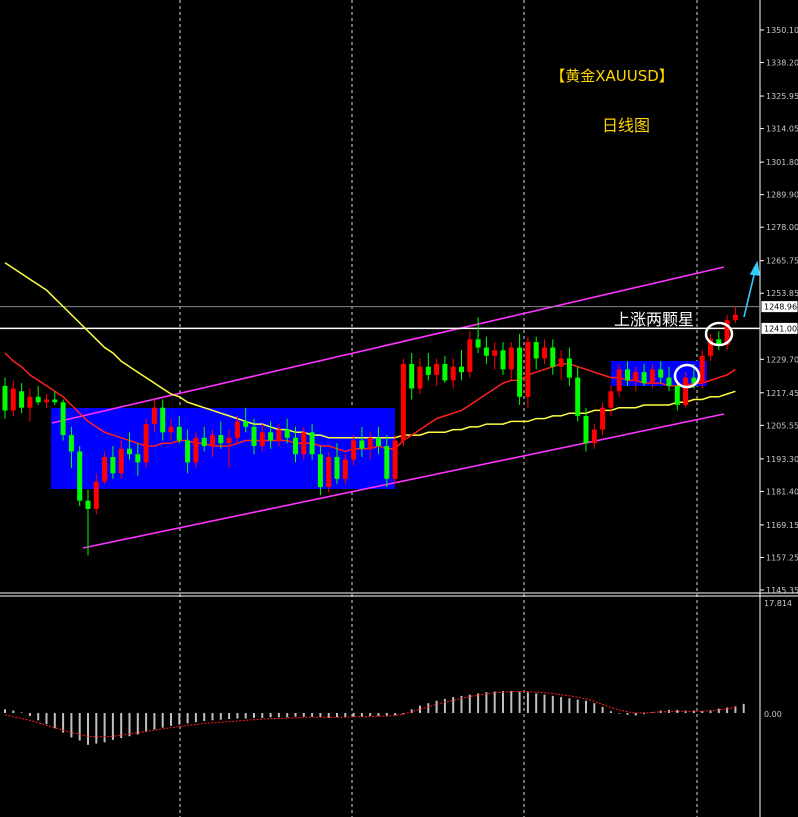 This screenshot has width=798, height=817. What do you see at coordinates (782, 195) in the screenshot?
I see `price-tick-label: 1289.90` at bounding box center [782, 195].